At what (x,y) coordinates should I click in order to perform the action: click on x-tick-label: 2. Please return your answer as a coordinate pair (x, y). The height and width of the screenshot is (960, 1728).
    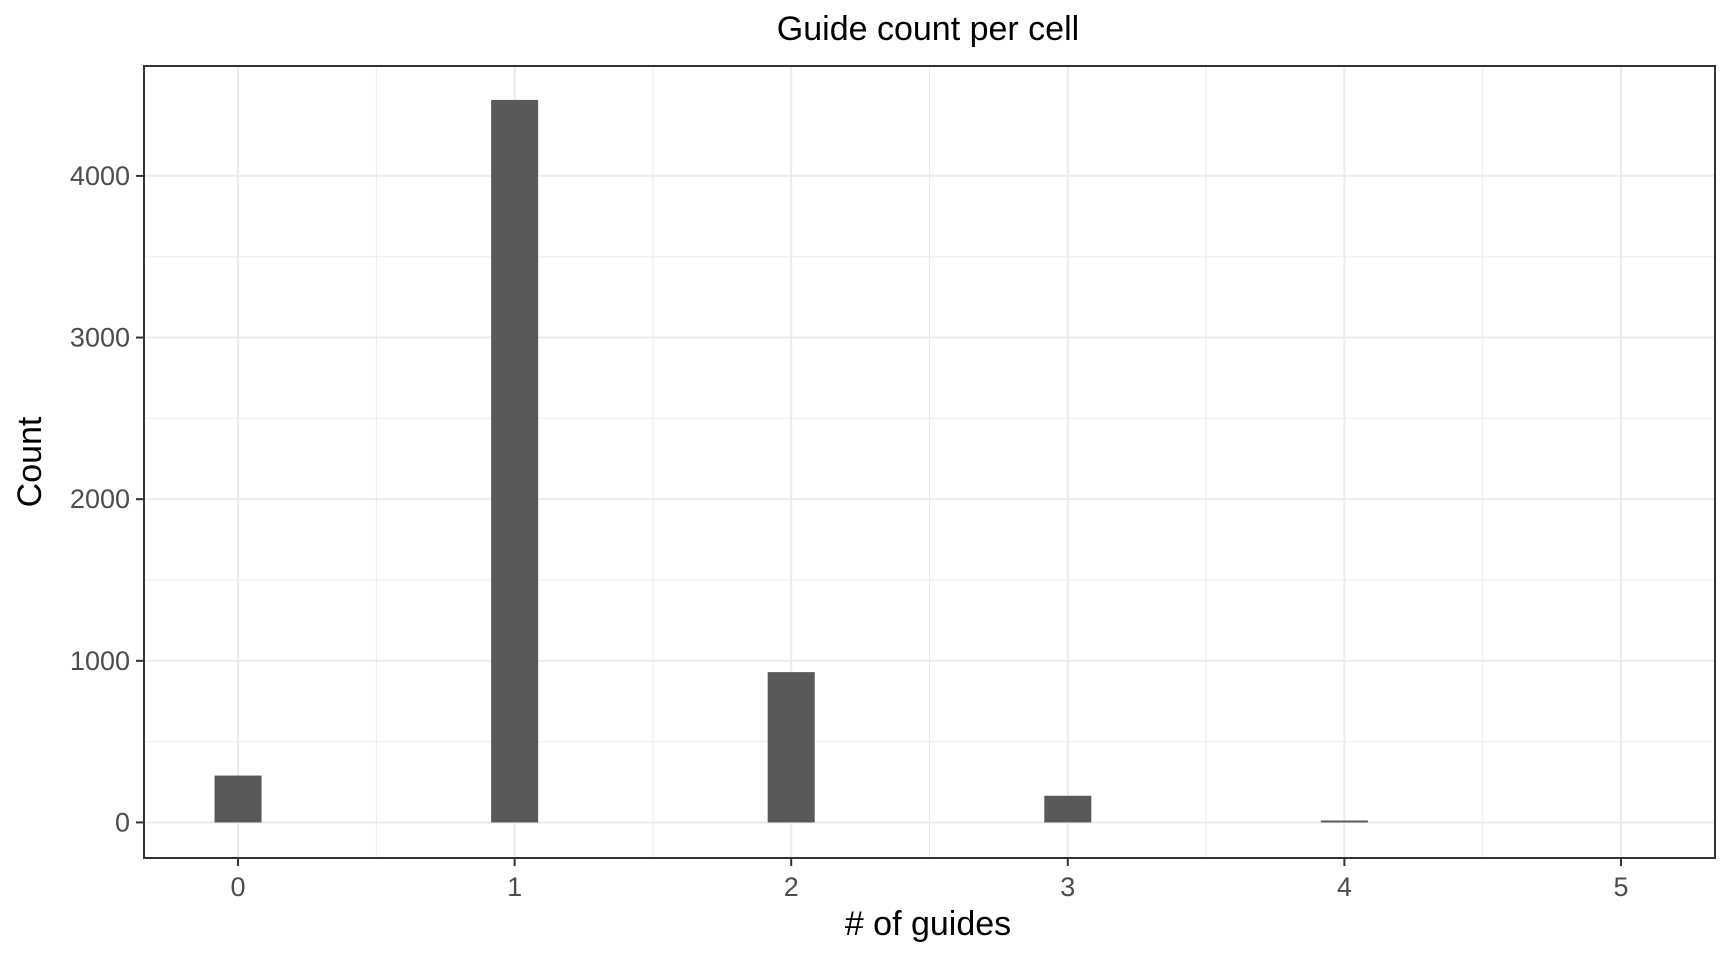
    Looking at the image, I should click on (791, 887).